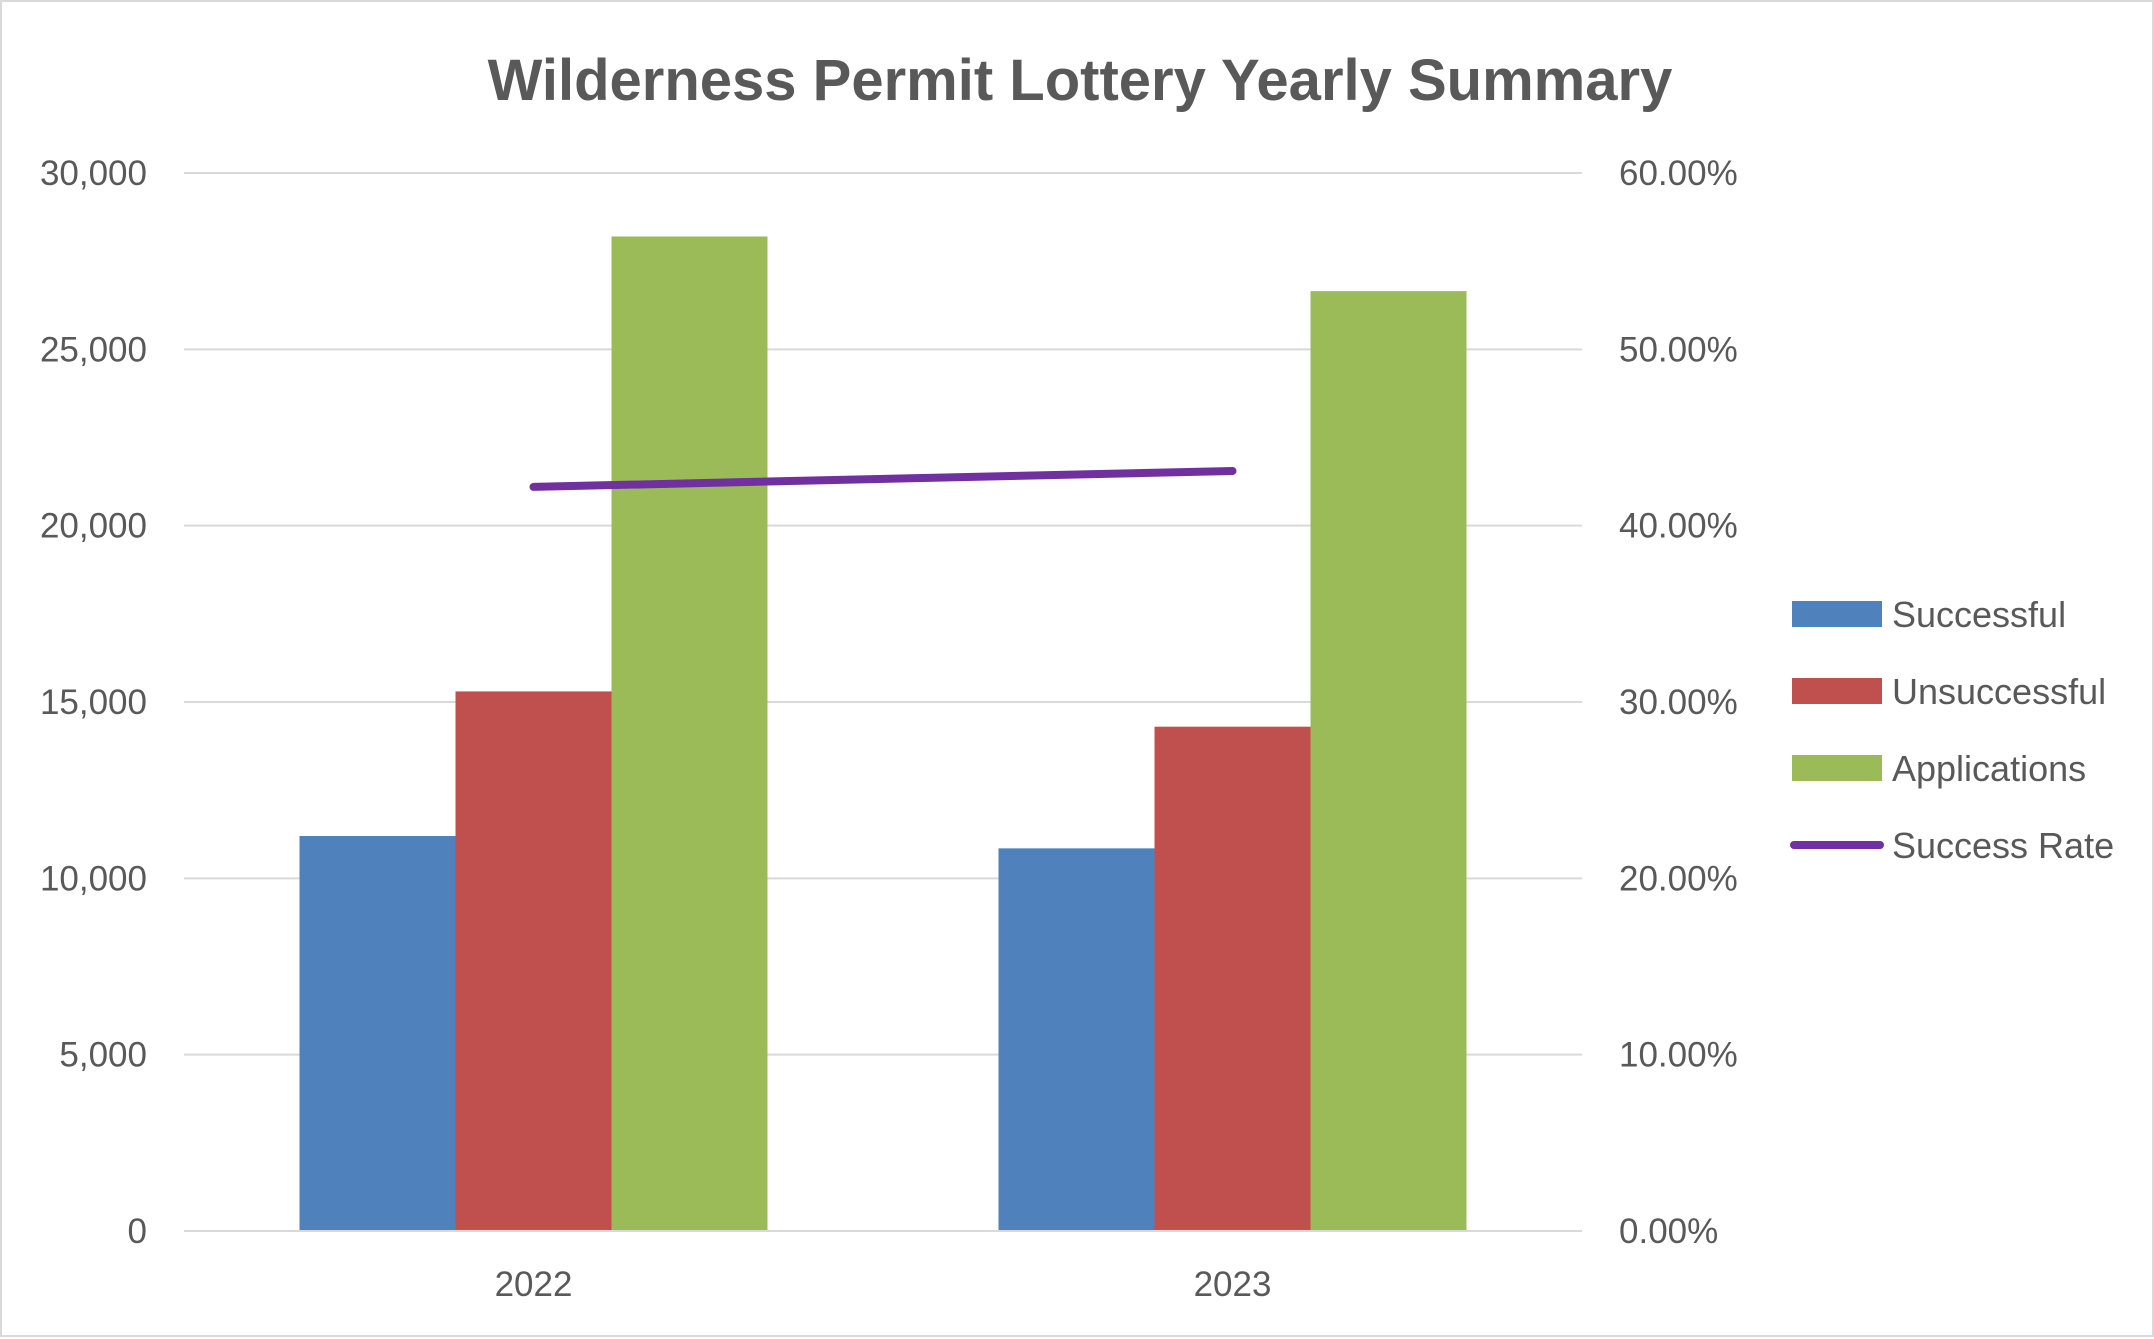 The image size is (2154, 1339). Describe the element at coordinates (1678, 1055) in the screenshot. I see `right-axis-tick-label: 10.00%` at that location.